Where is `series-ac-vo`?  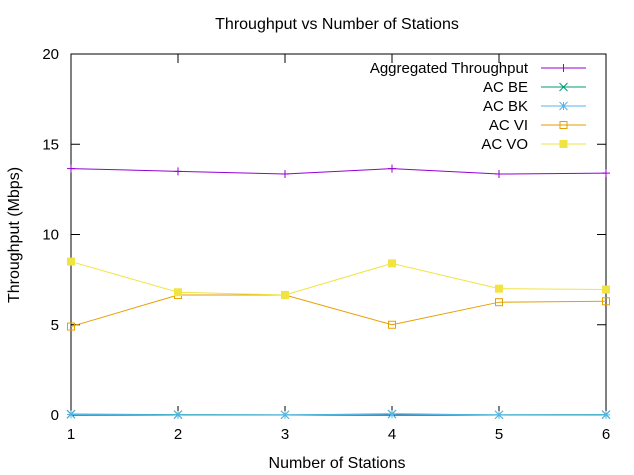
series-ac-vo is located at coordinates (338, 278).